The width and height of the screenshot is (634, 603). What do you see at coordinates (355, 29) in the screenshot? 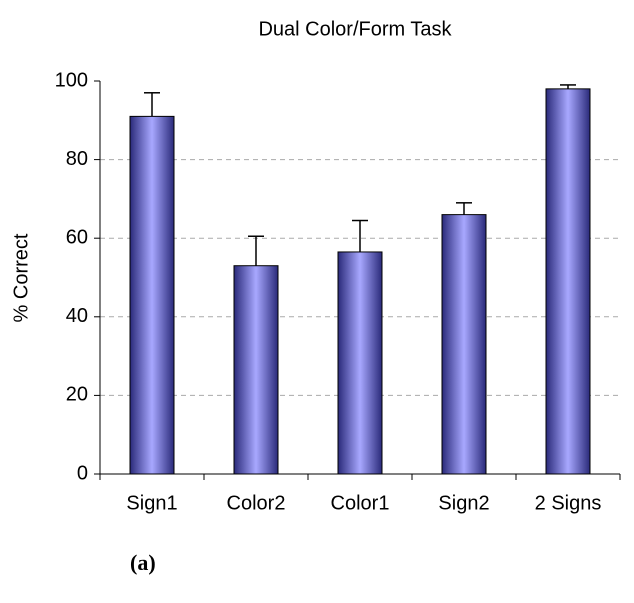
I see `chart-title: Dual Color/Form Task` at bounding box center [355, 29].